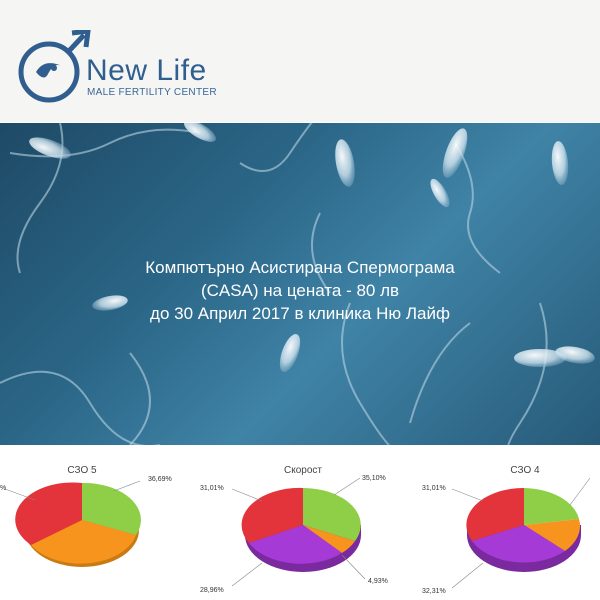 The width and height of the screenshot is (600, 600). What do you see at coordinates (303, 470) in the screenshot?
I see `chart-title-2: Скорост` at bounding box center [303, 470].